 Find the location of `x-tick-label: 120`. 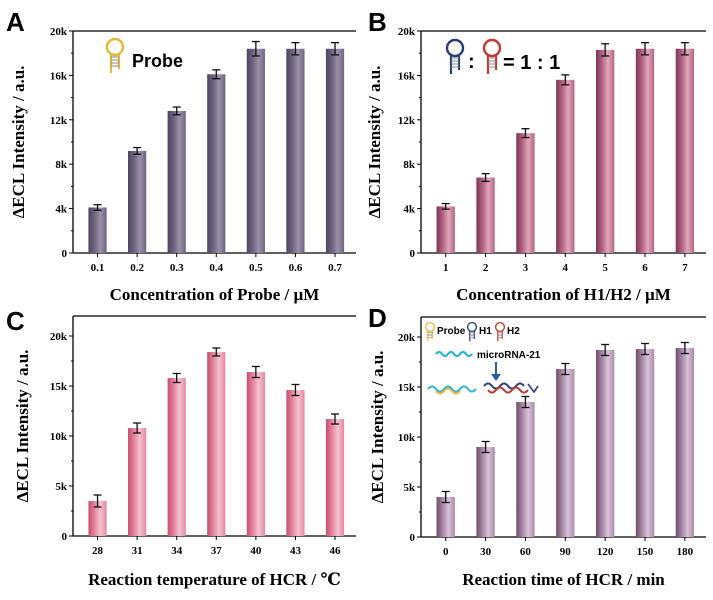

x-tick-label: 120 is located at coordinates (605, 552).